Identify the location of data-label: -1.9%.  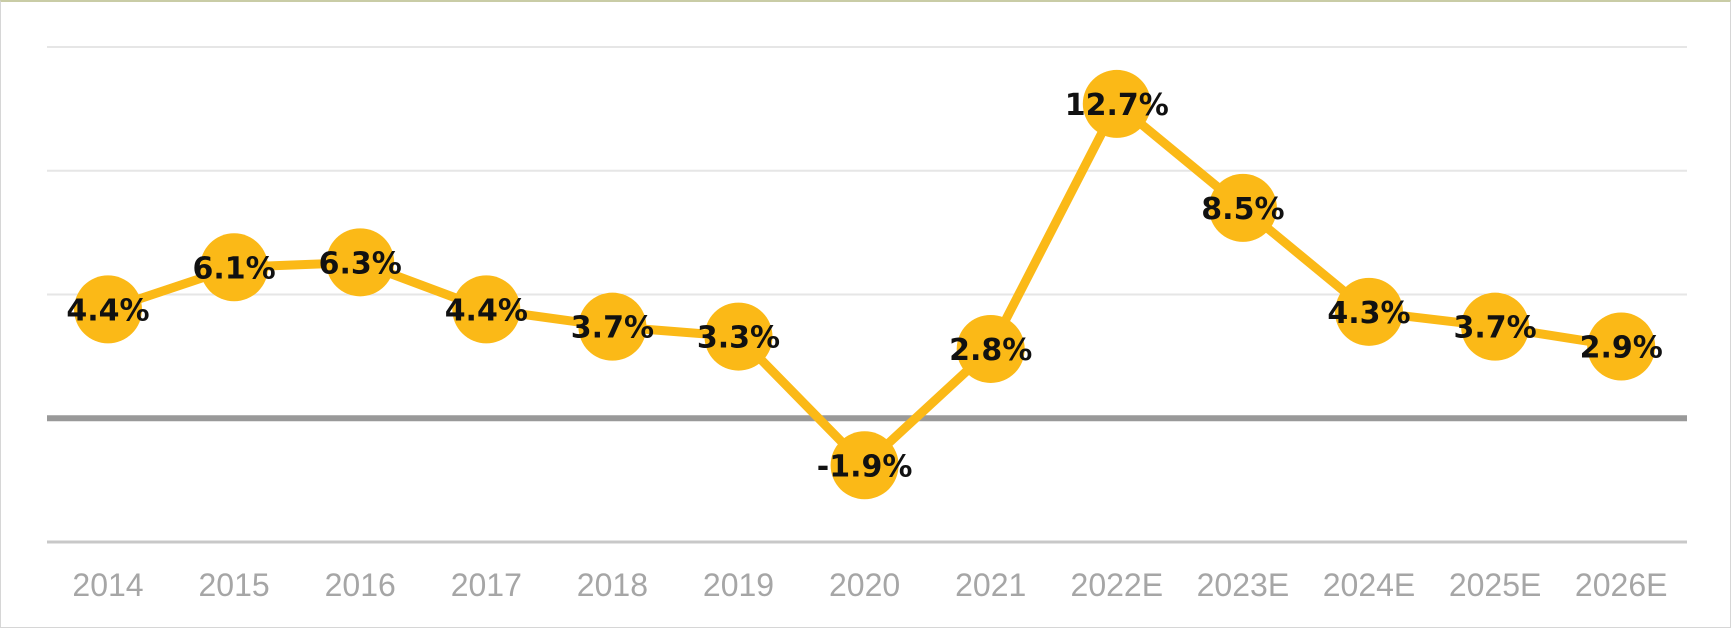
(865, 466).